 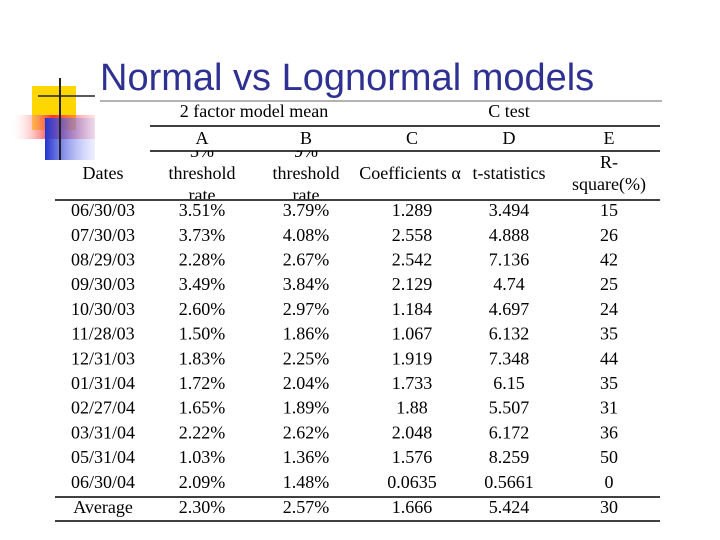 What do you see at coordinates (509, 358) in the screenshot?
I see `cell: 7.348` at bounding box center [509, 358].